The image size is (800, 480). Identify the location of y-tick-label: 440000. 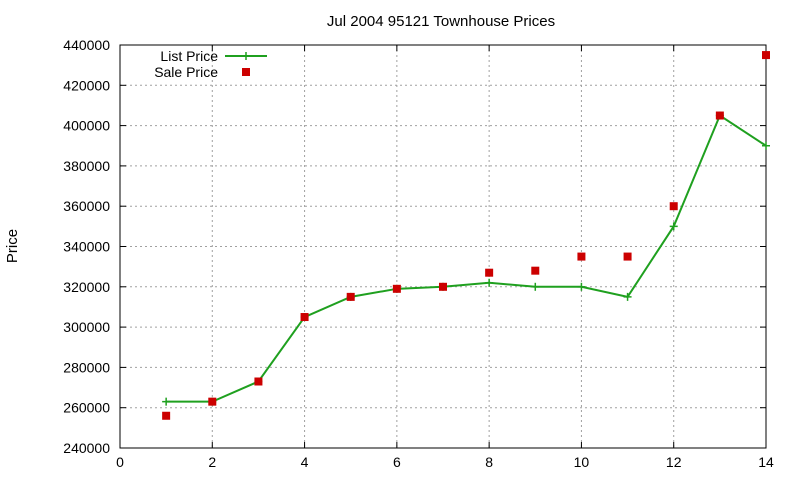
(86, 45).